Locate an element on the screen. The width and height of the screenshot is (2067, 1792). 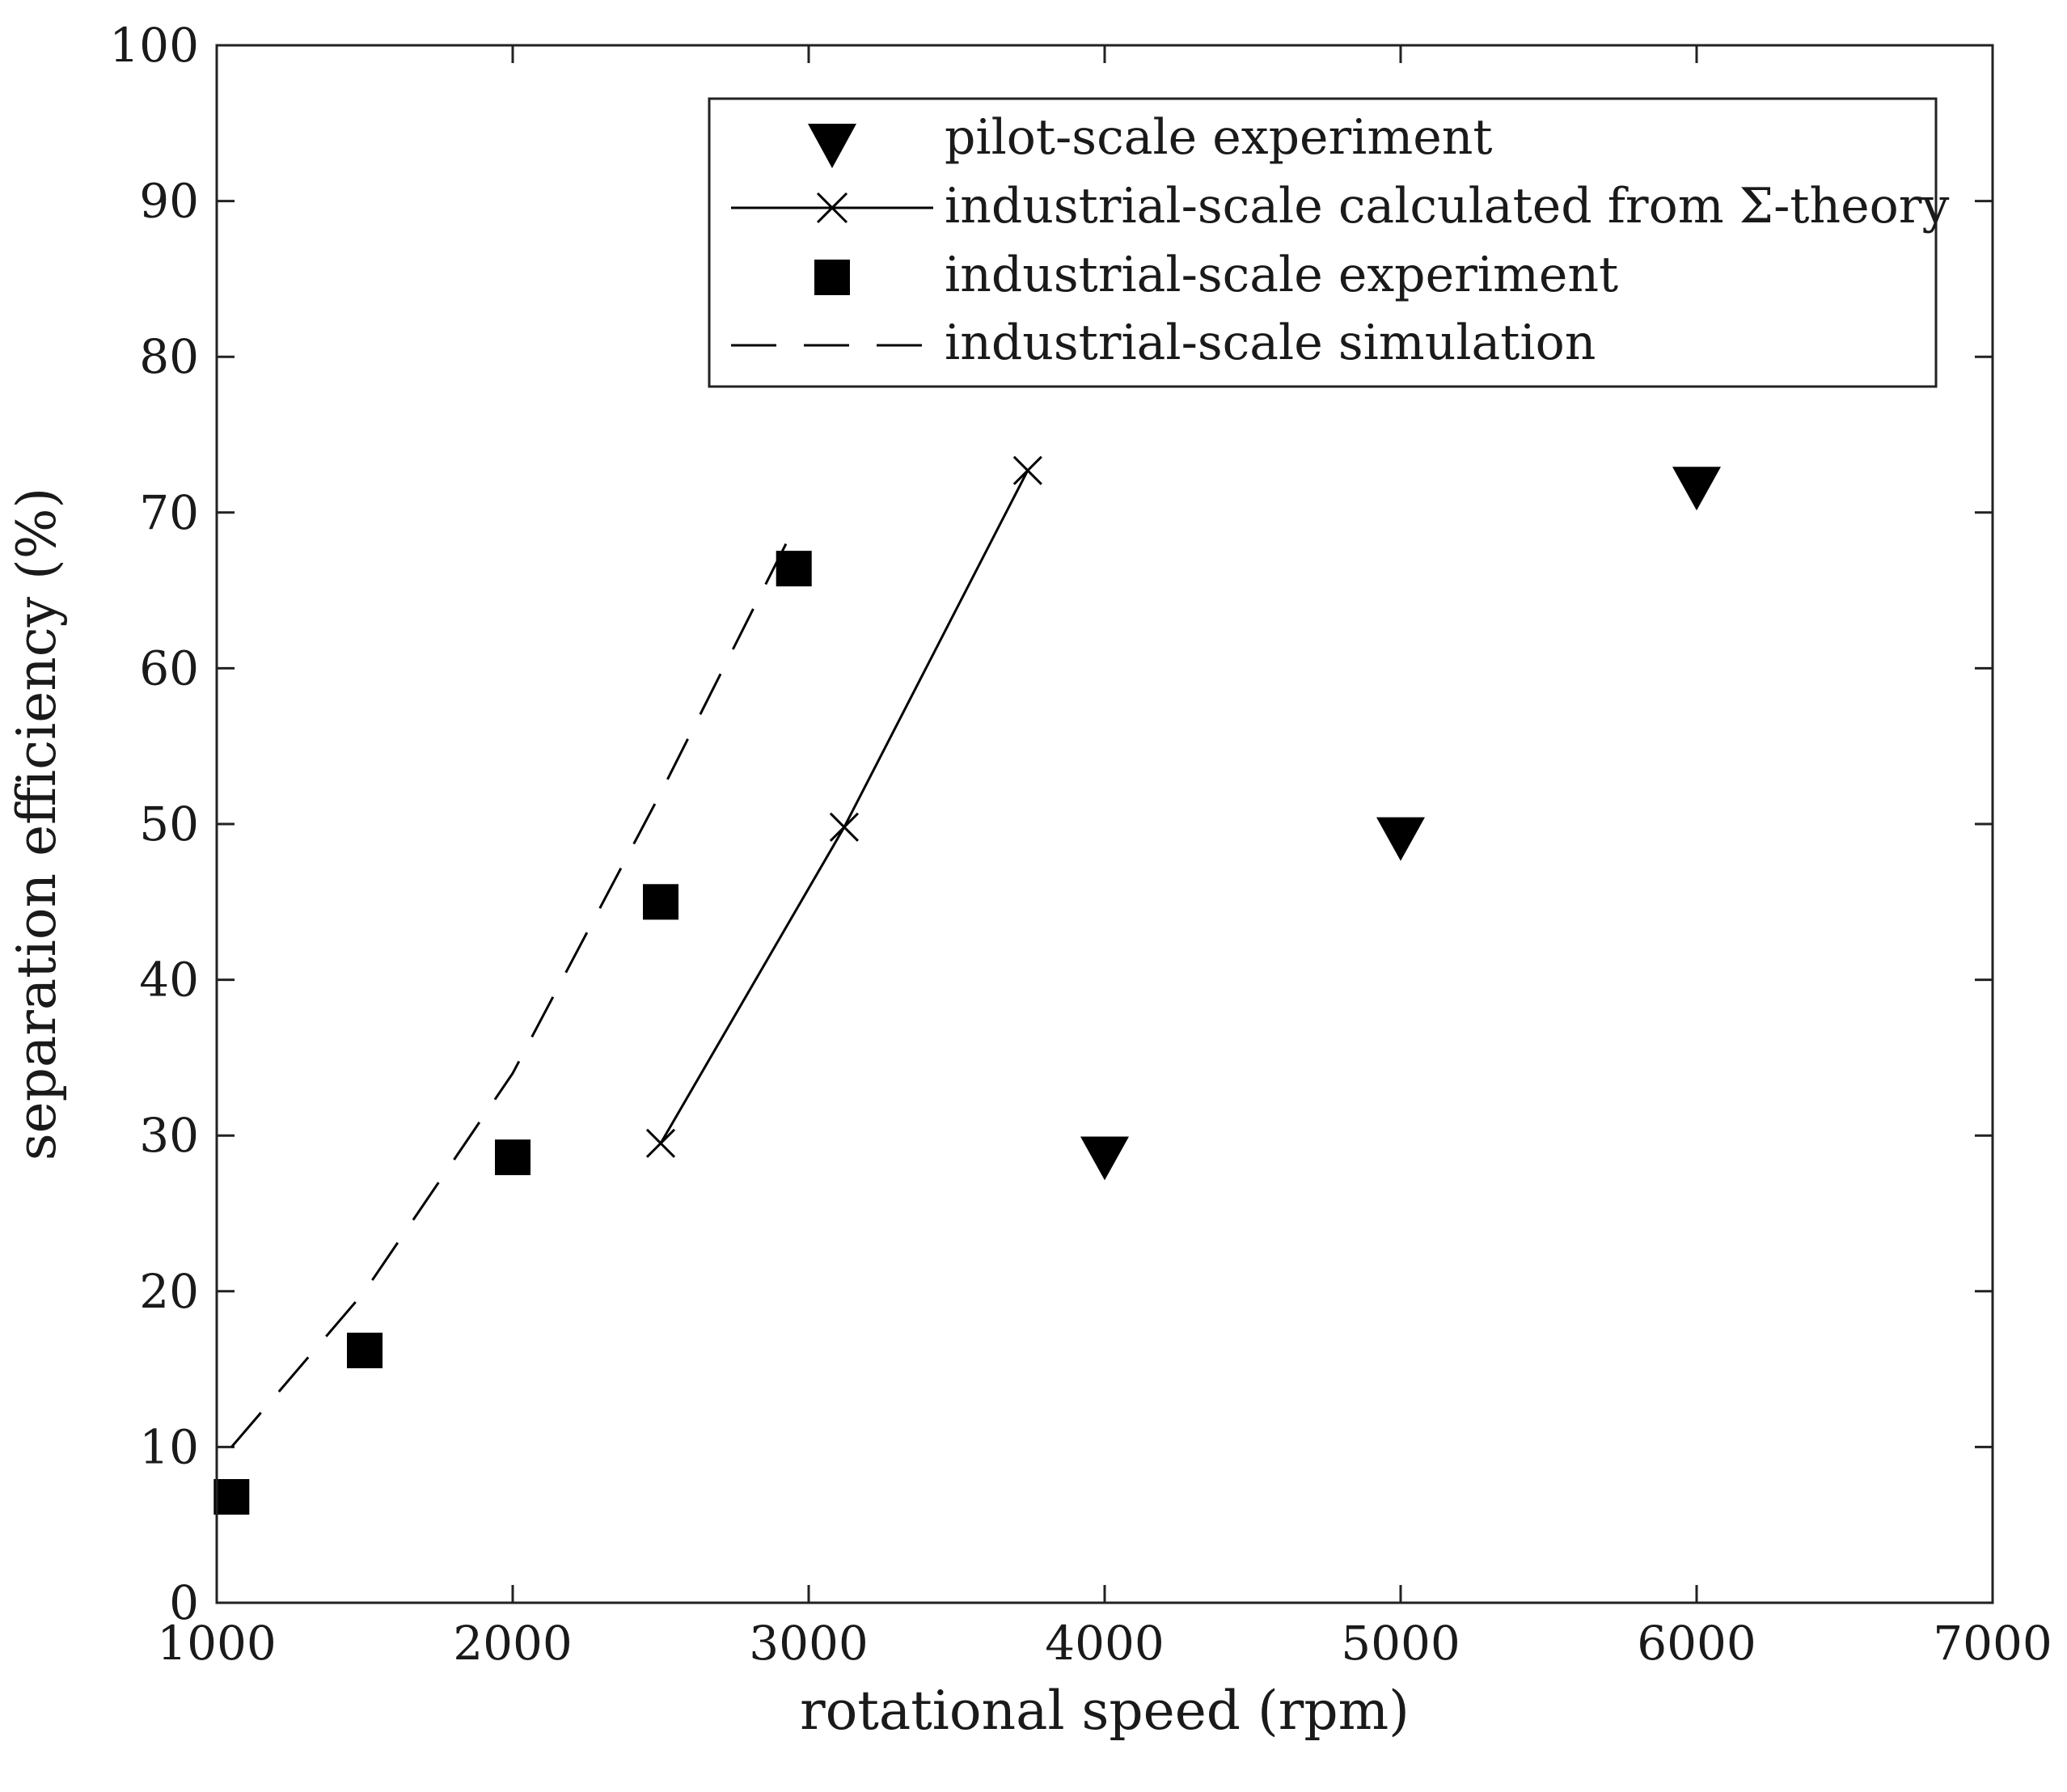
y-tick-label: 60 is located at coordinates (169, 667).